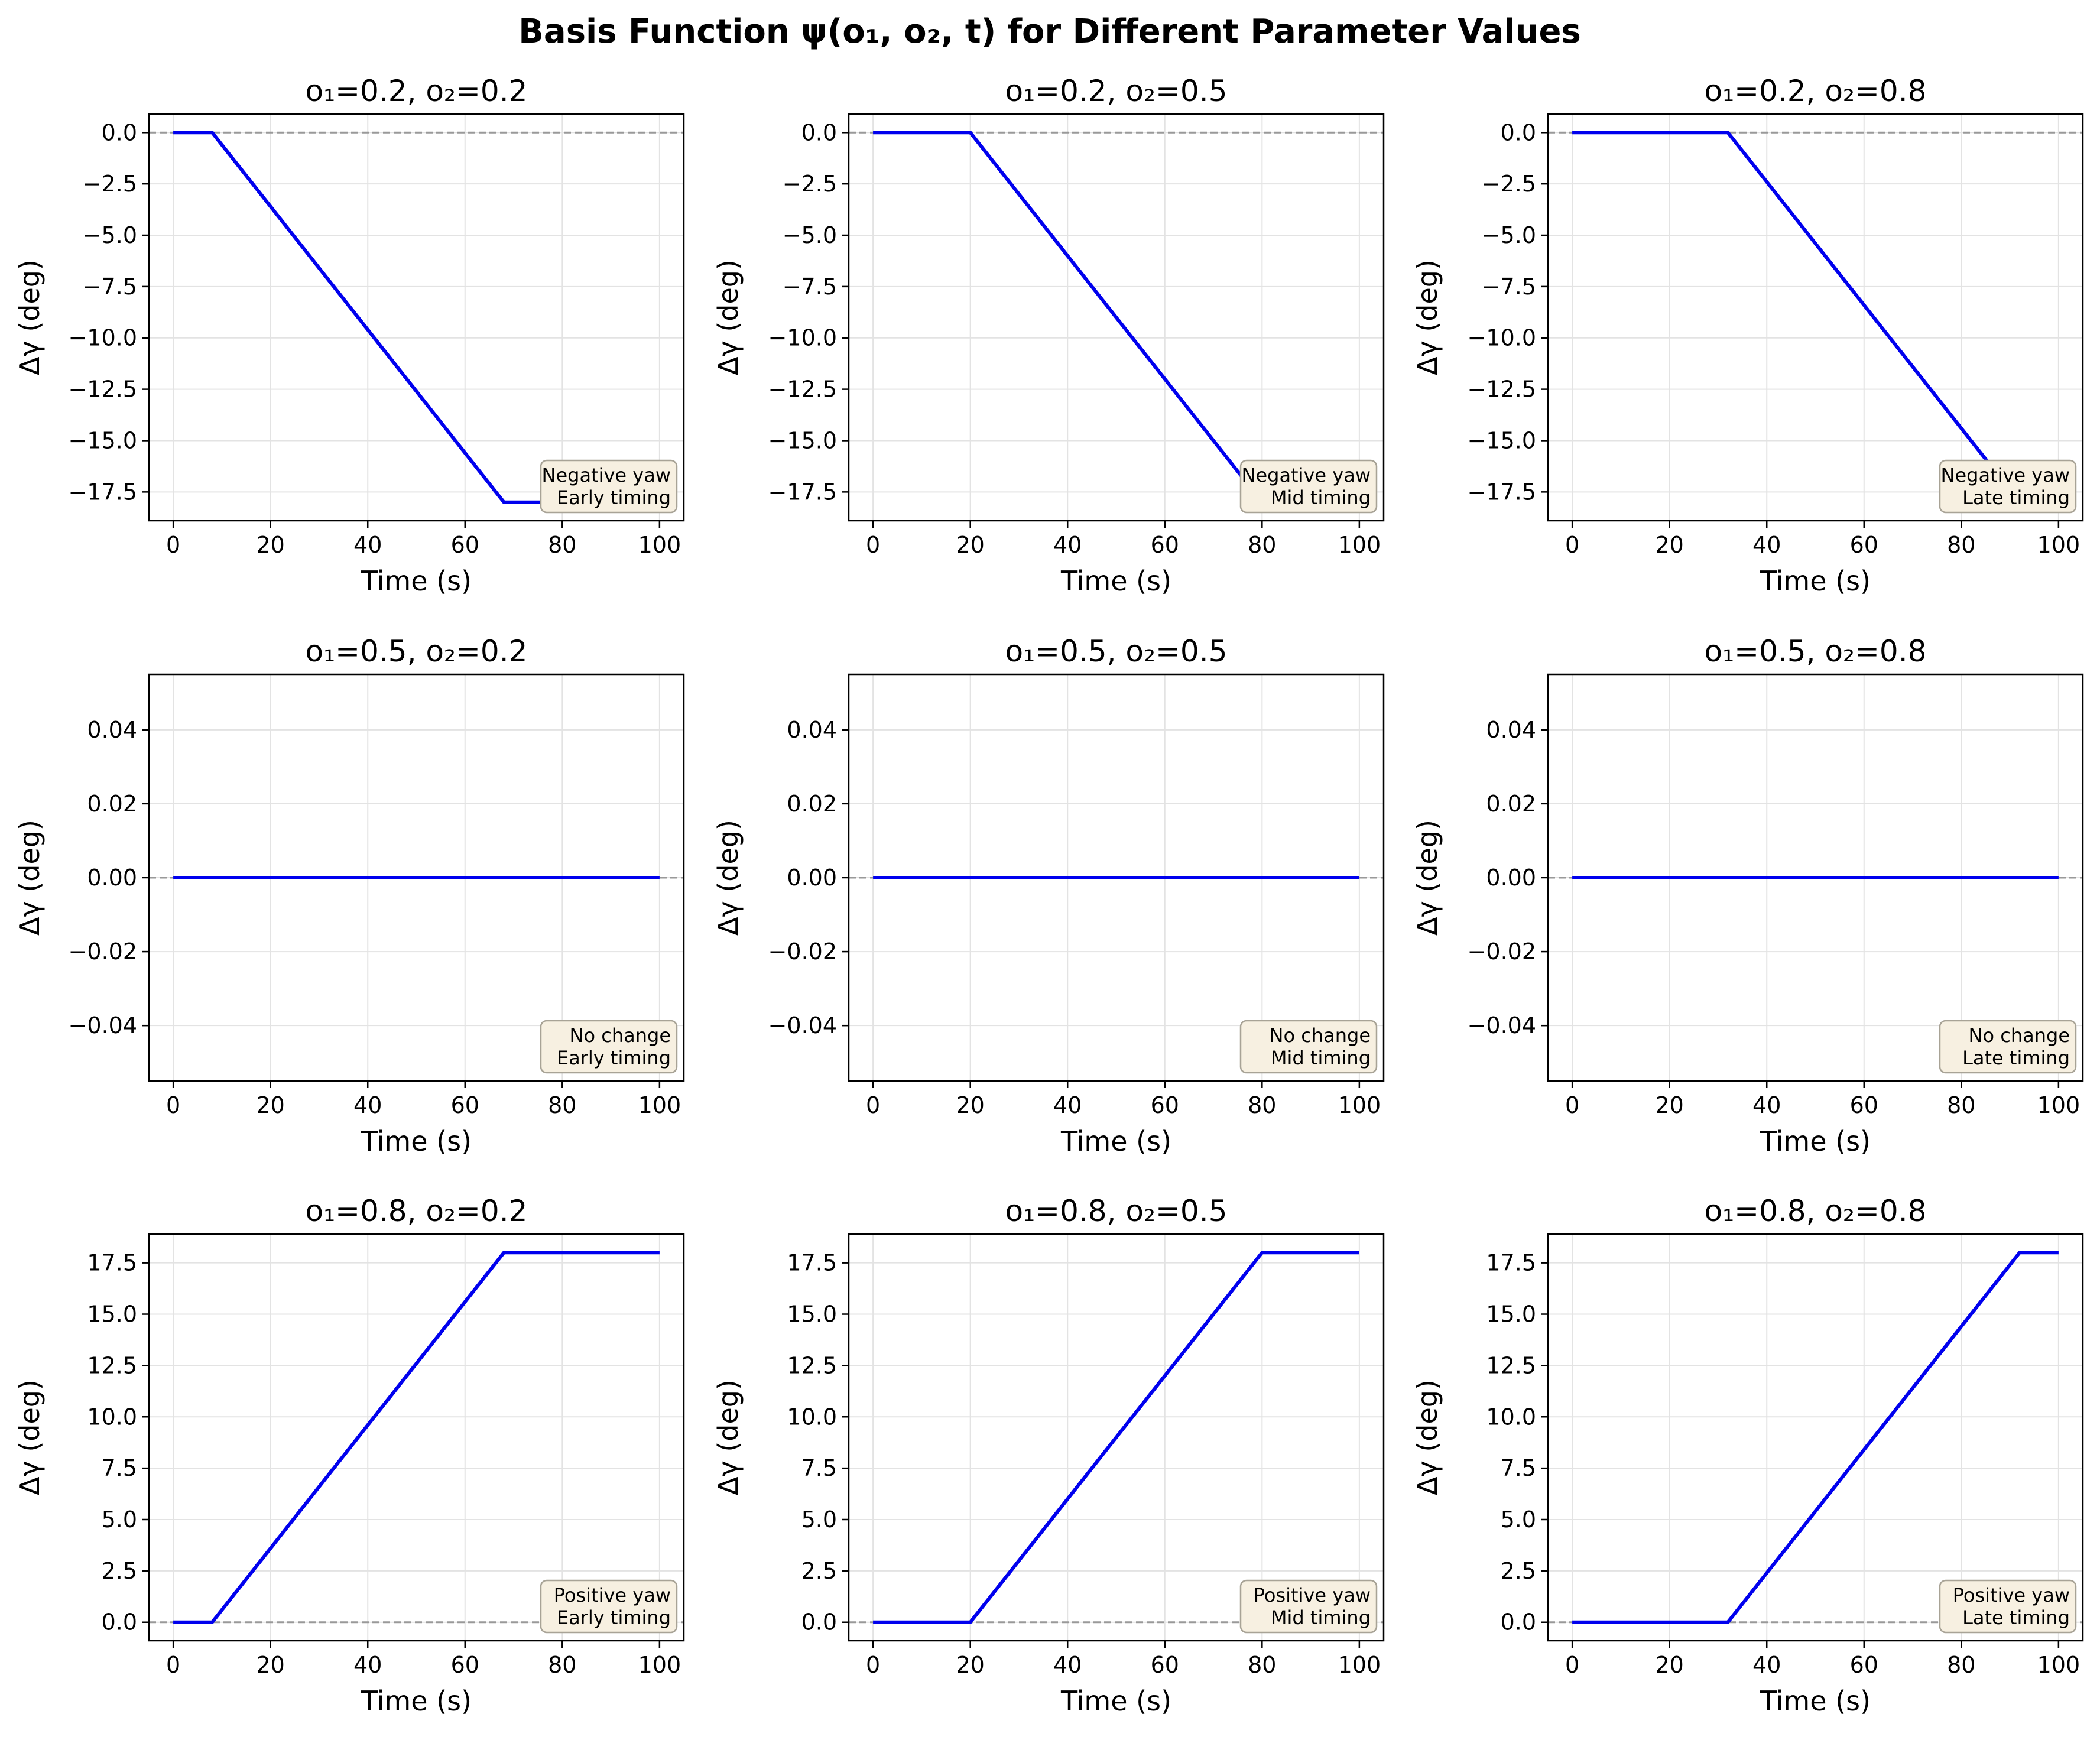 The image size is (2100, 1740). I want to click on subplot-title: o₁=0.5, o₂=0.2, so click(417, 651).